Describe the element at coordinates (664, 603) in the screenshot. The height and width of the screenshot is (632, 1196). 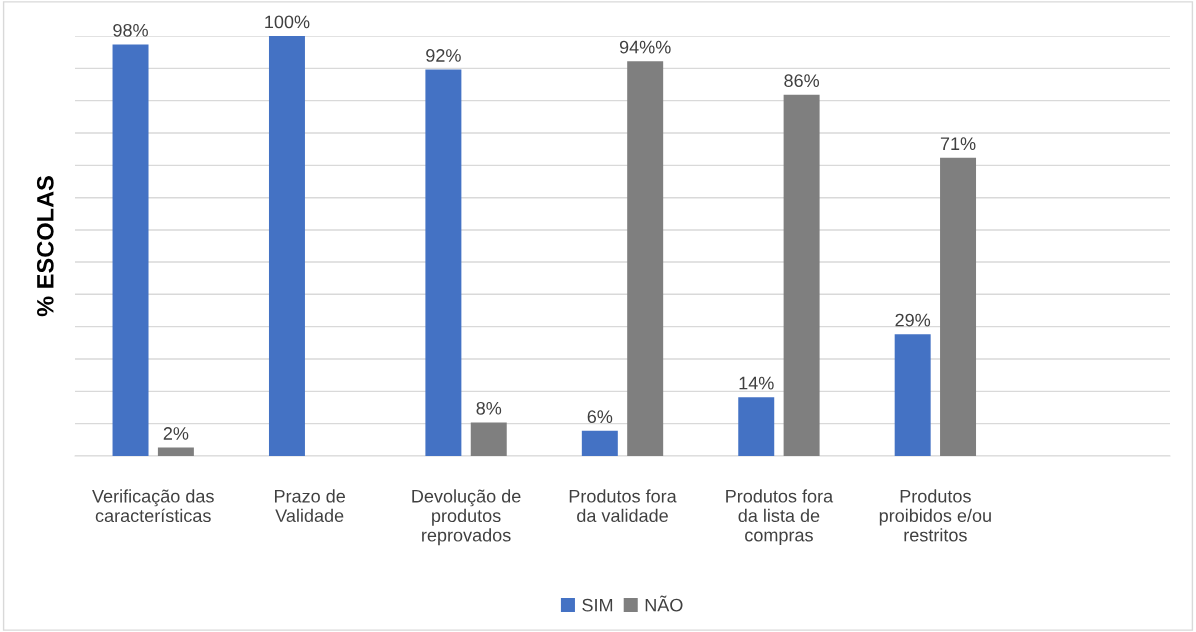
I see `legend-label: NÃO` at that location.